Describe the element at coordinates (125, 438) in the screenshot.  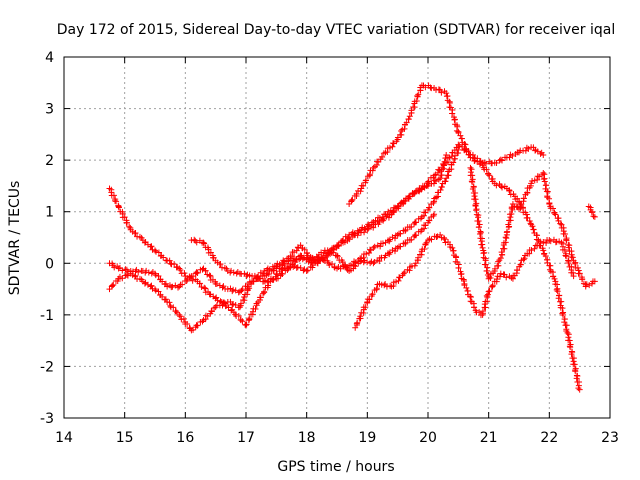
I see `x-tick-label: 15` at that location.